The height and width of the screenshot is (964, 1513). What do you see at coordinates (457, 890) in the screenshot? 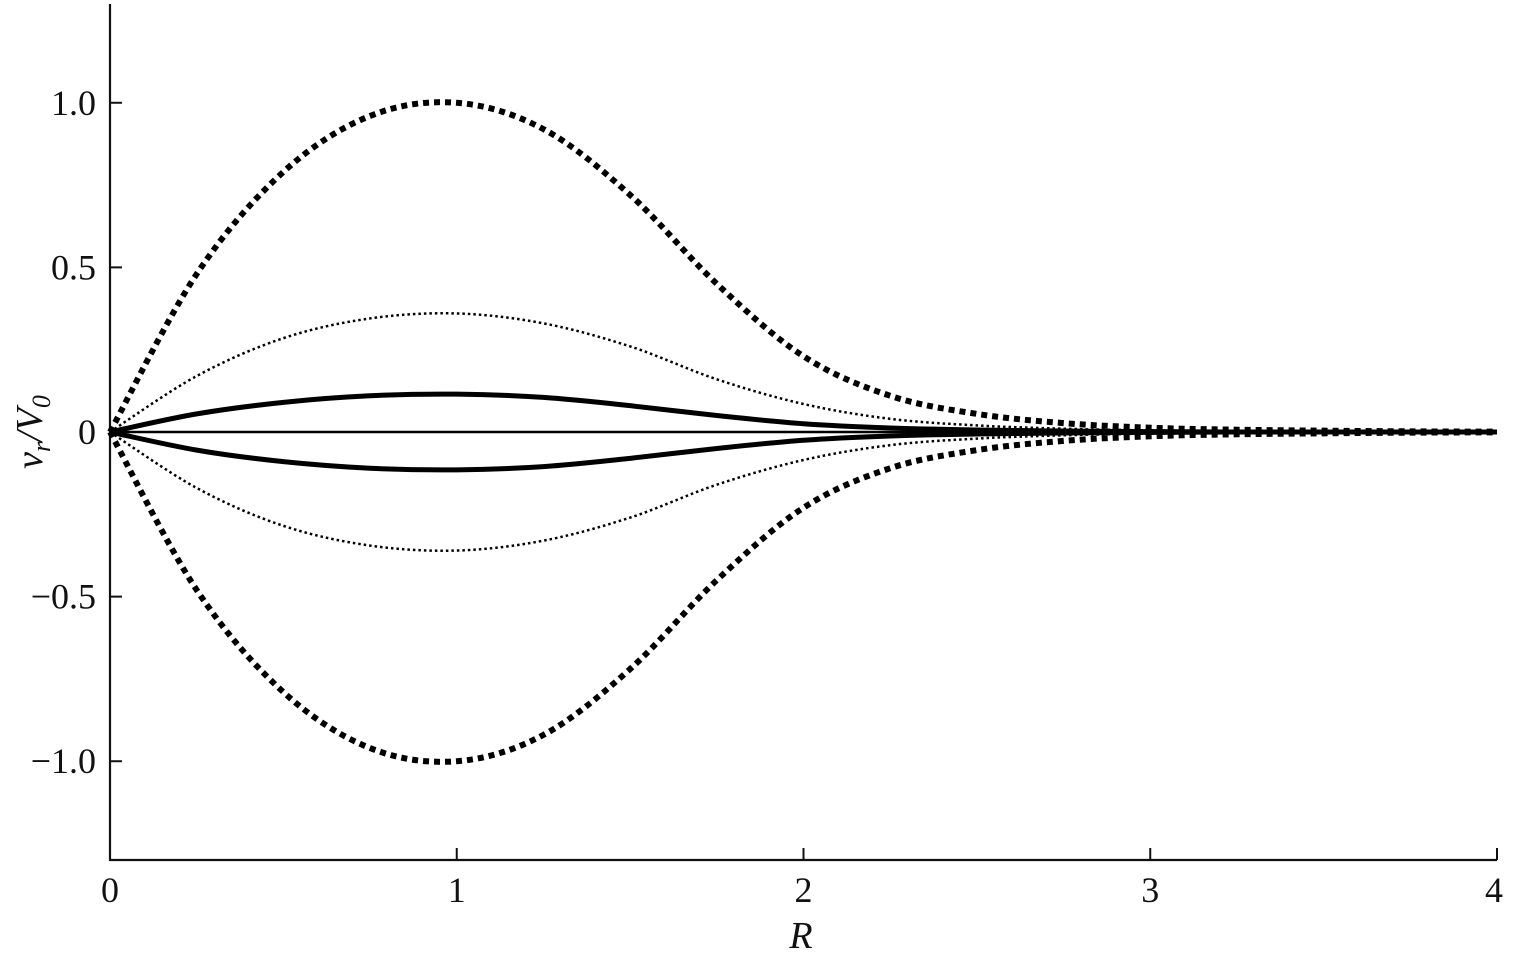
I see `x-tick-label: 1` at bounding box center [457, 890].